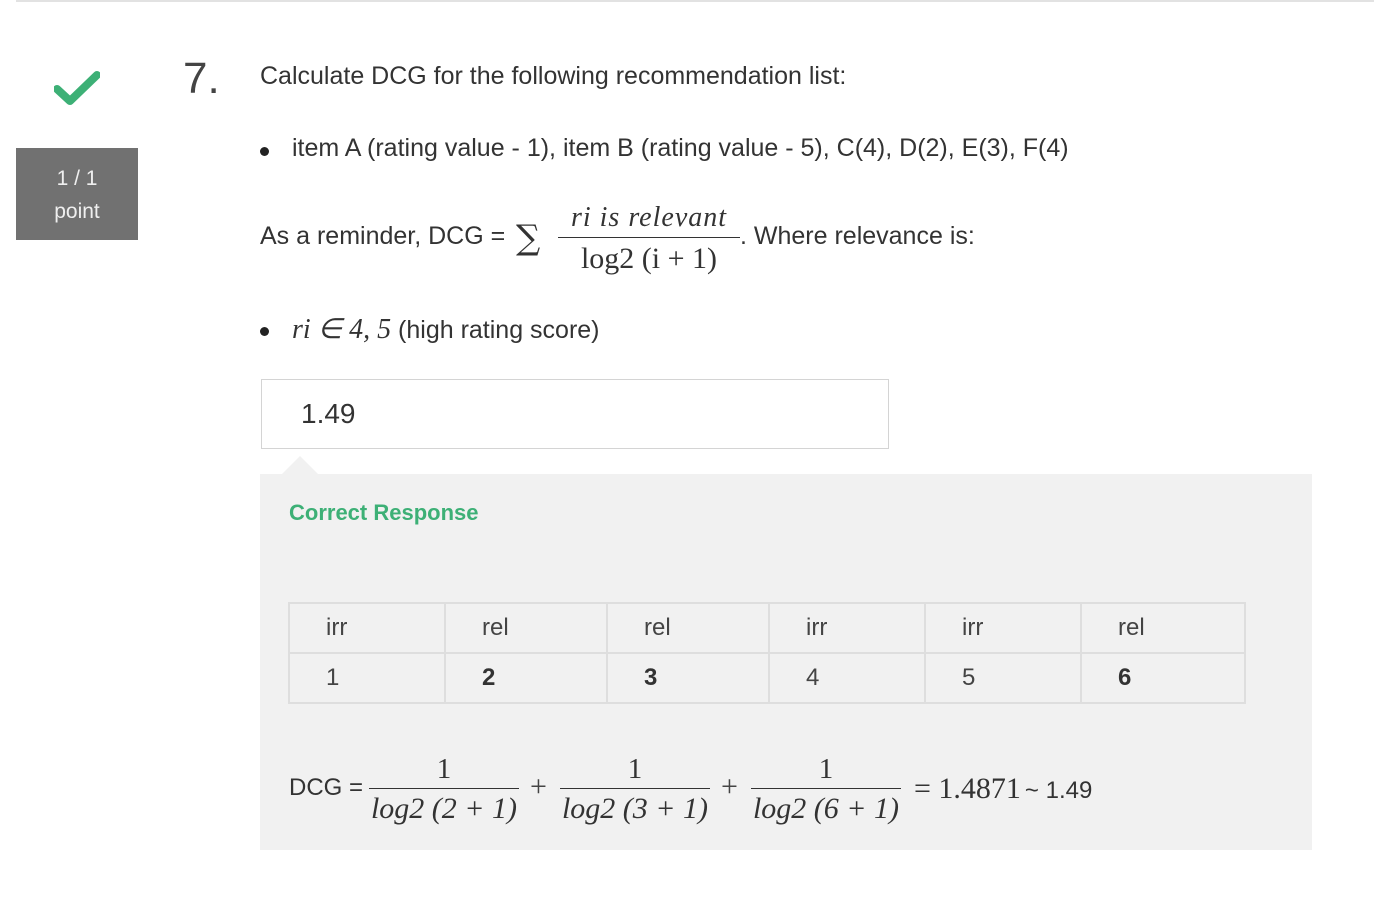  I want to click on table-cell: 5, so click(1003, 678).